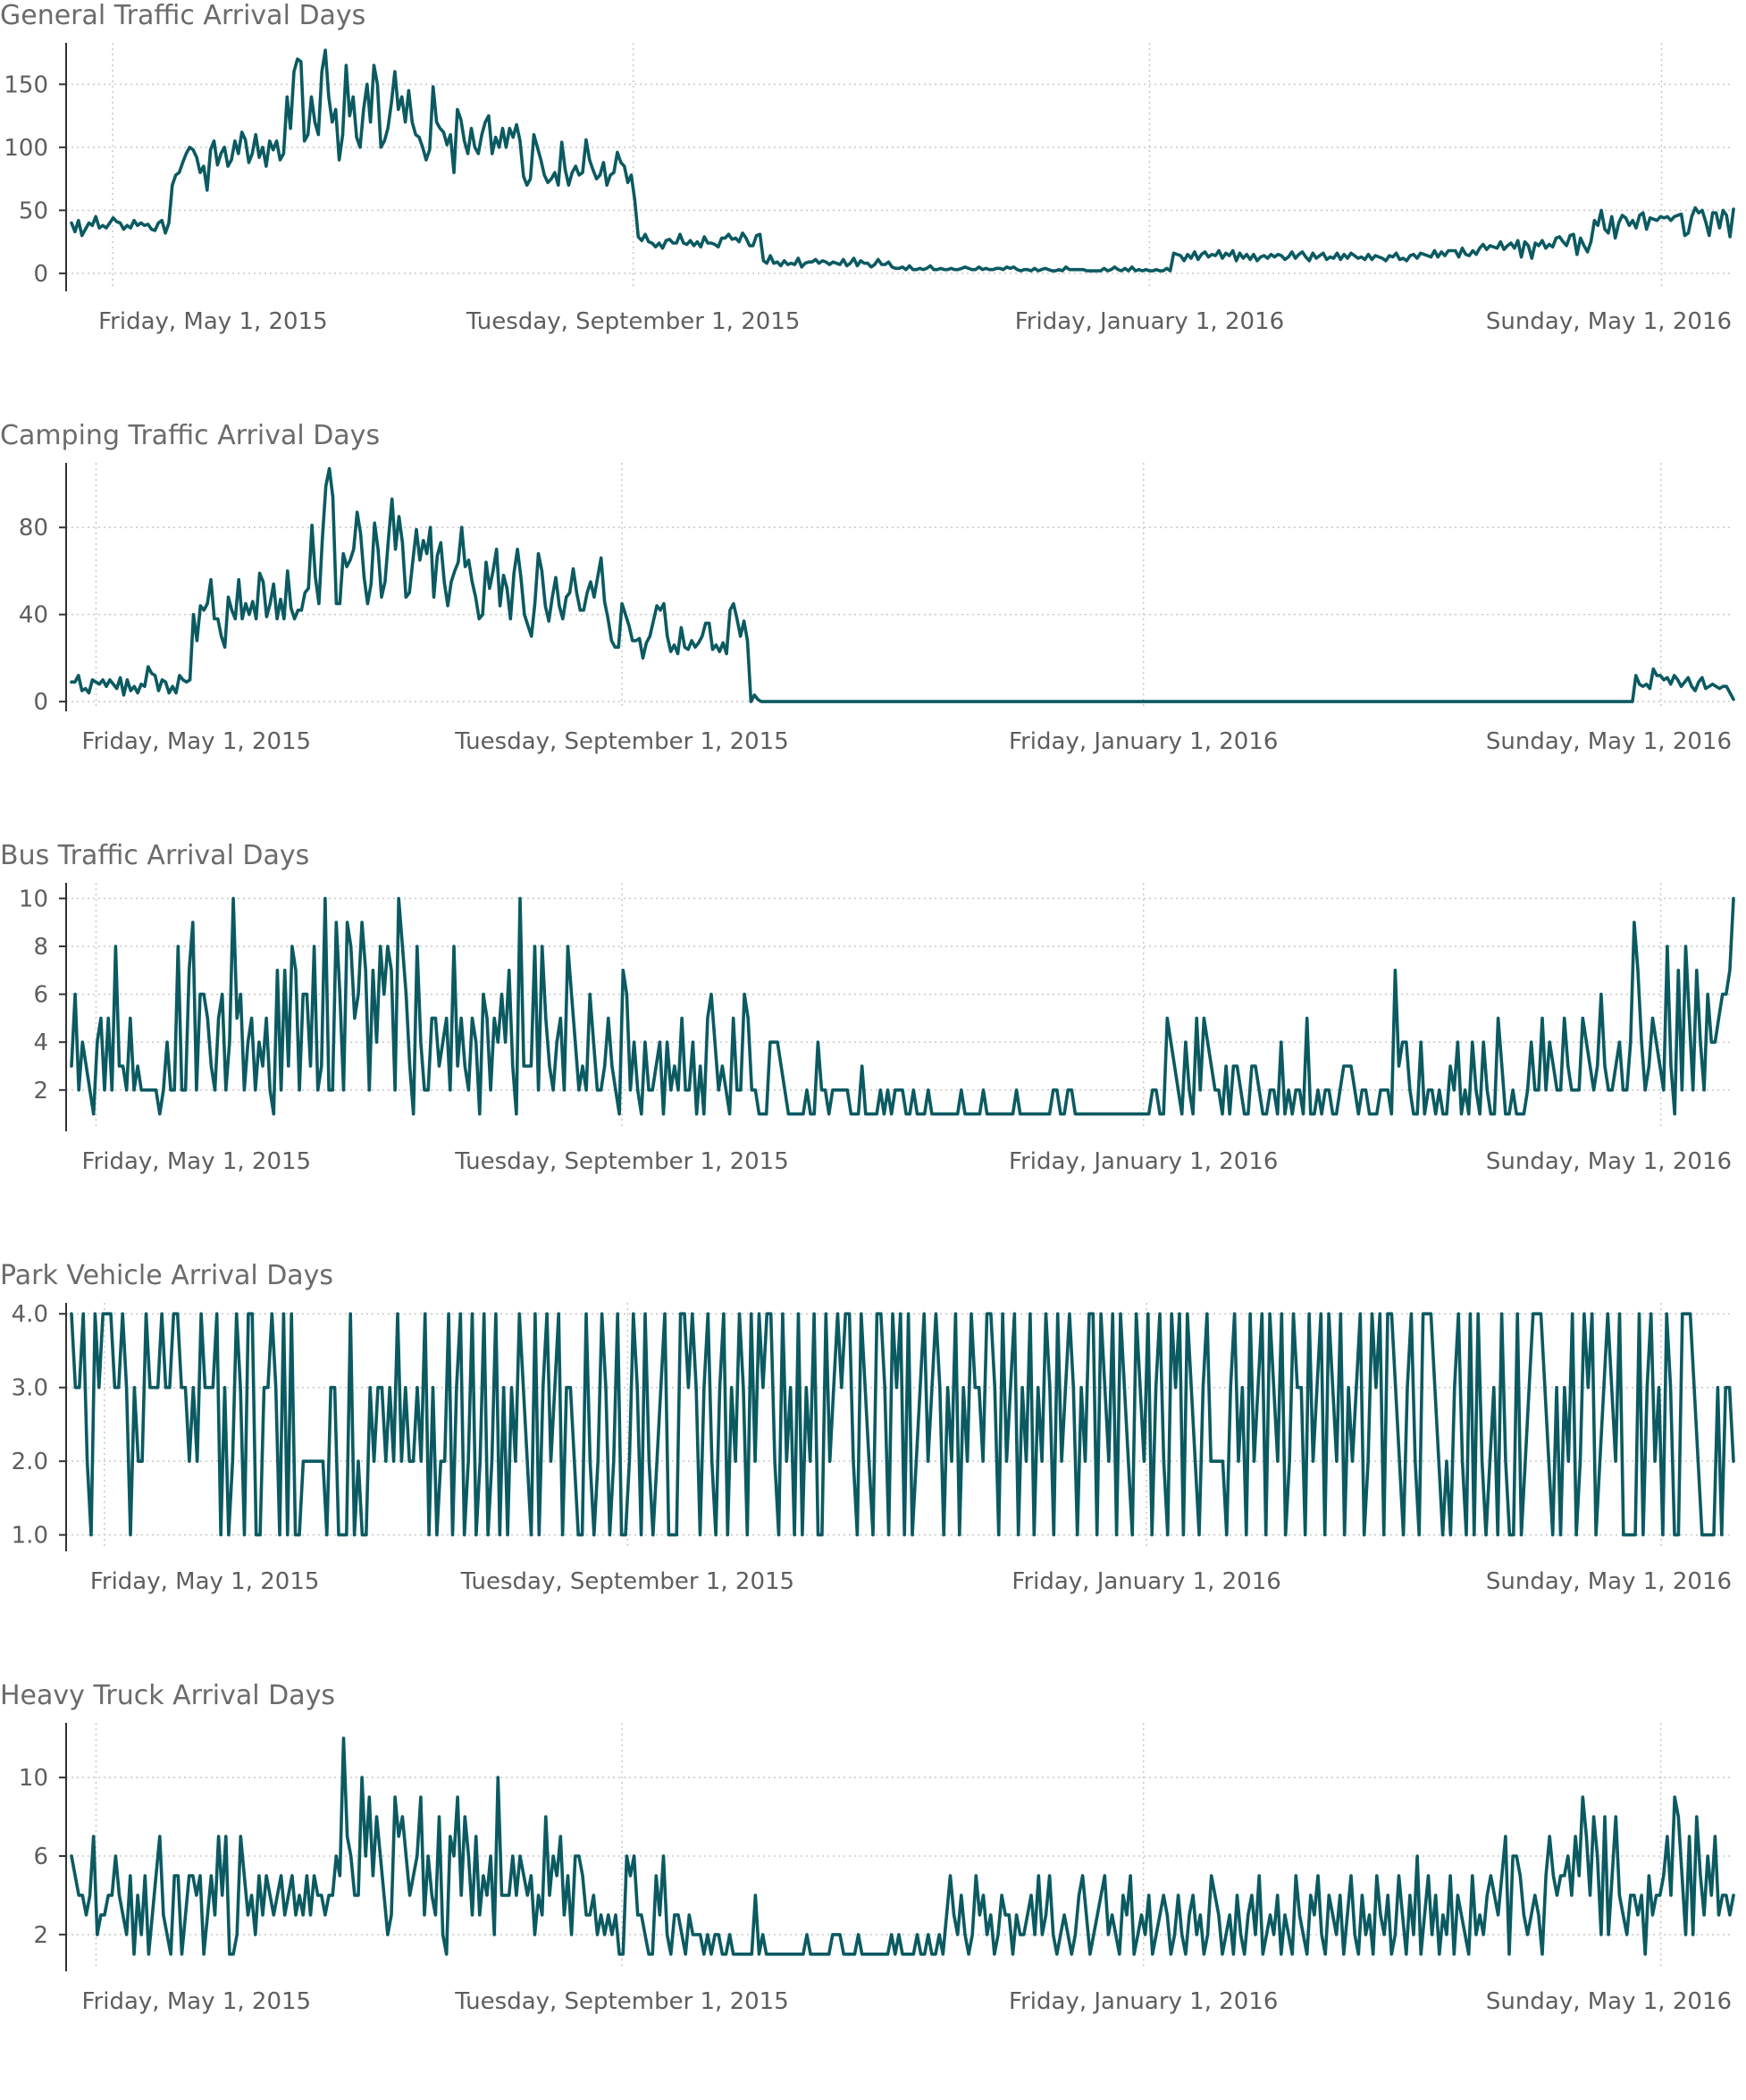 Image resolution: width=1746 pixels, height=2100 pixels. Describe the element at coordinates (33, 210) in the screenshot. I see `y-tick-label: 50` at that location.